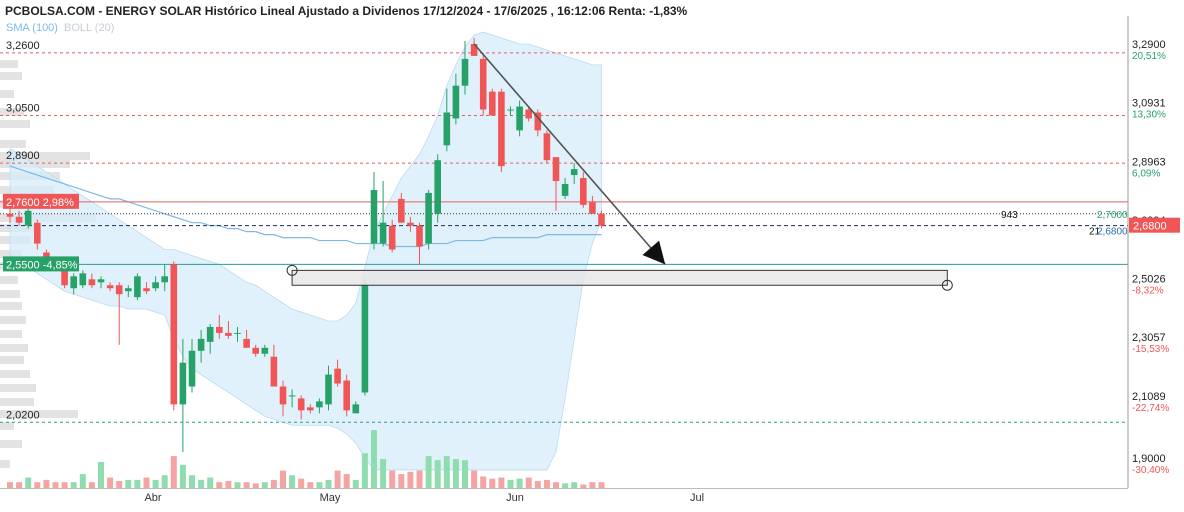 This screenshot has height=512, width=1184. What do you see at coordinates (1149, 338) in the screenshot?
I see `right-axis-price: 2,3057` at bounding box center [1149, 338].